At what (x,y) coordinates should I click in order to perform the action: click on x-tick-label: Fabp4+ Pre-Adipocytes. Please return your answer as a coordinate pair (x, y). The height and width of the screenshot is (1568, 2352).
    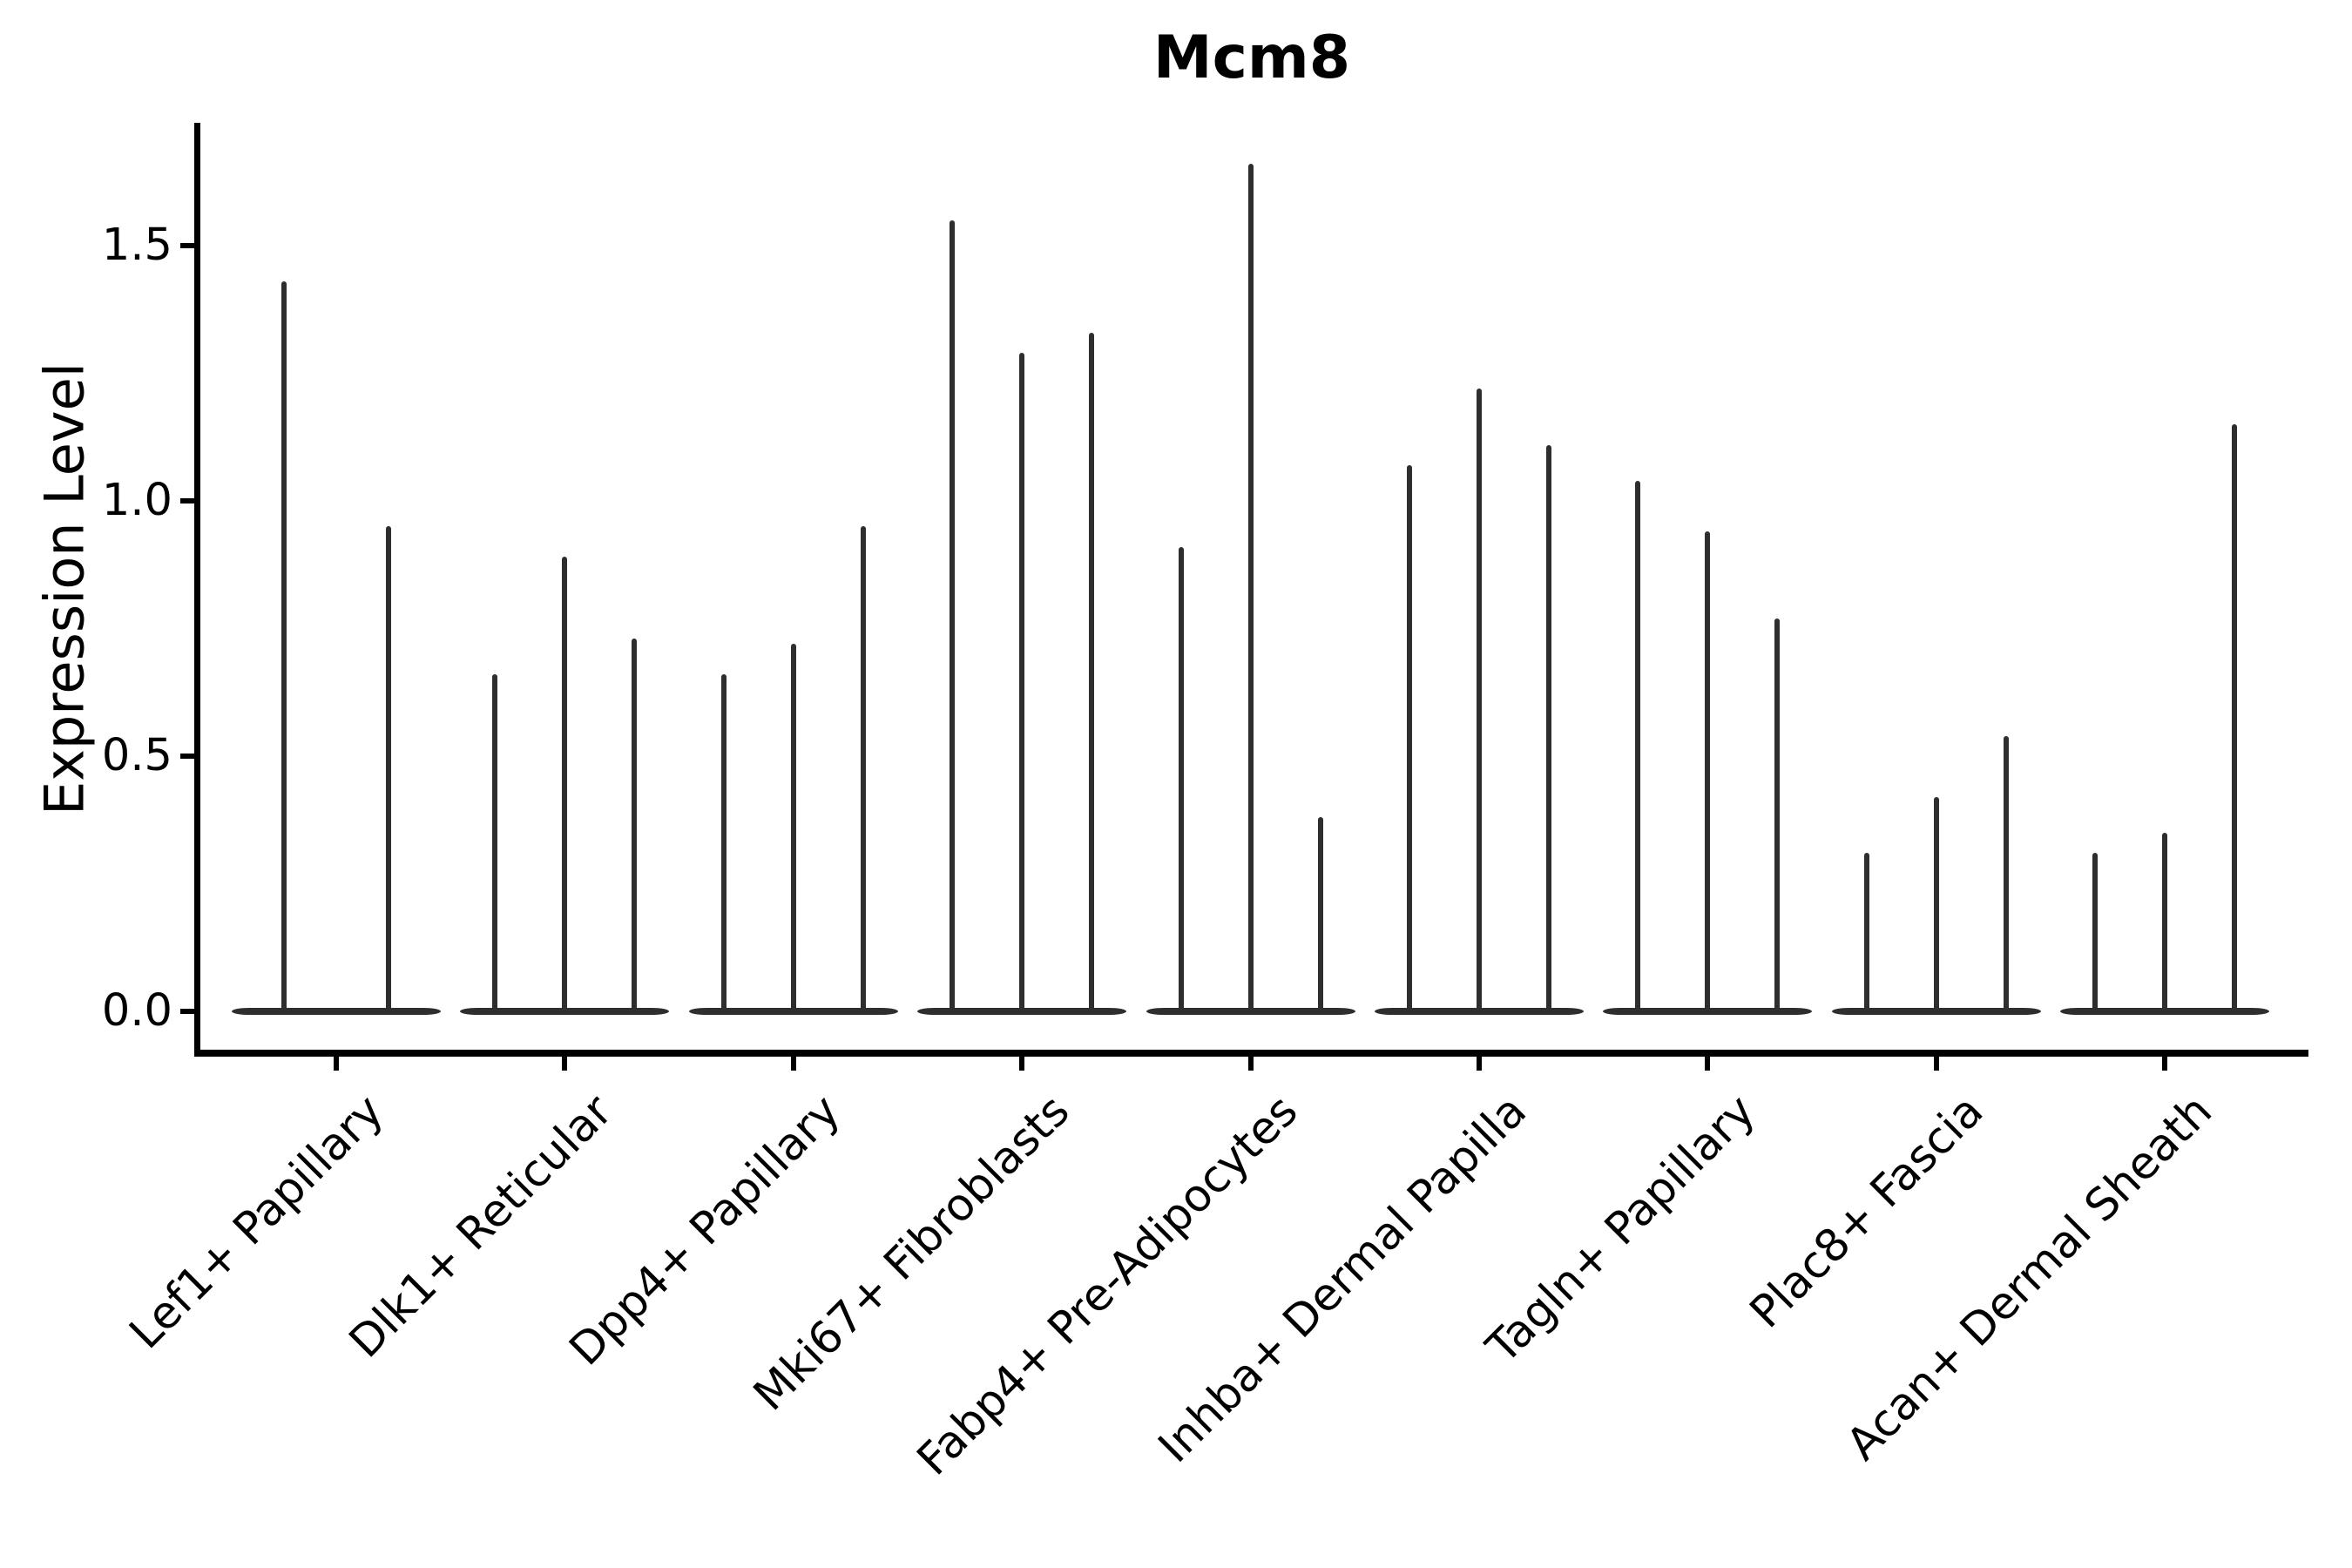
    Looking at the image, I should click on (1107, 1285).